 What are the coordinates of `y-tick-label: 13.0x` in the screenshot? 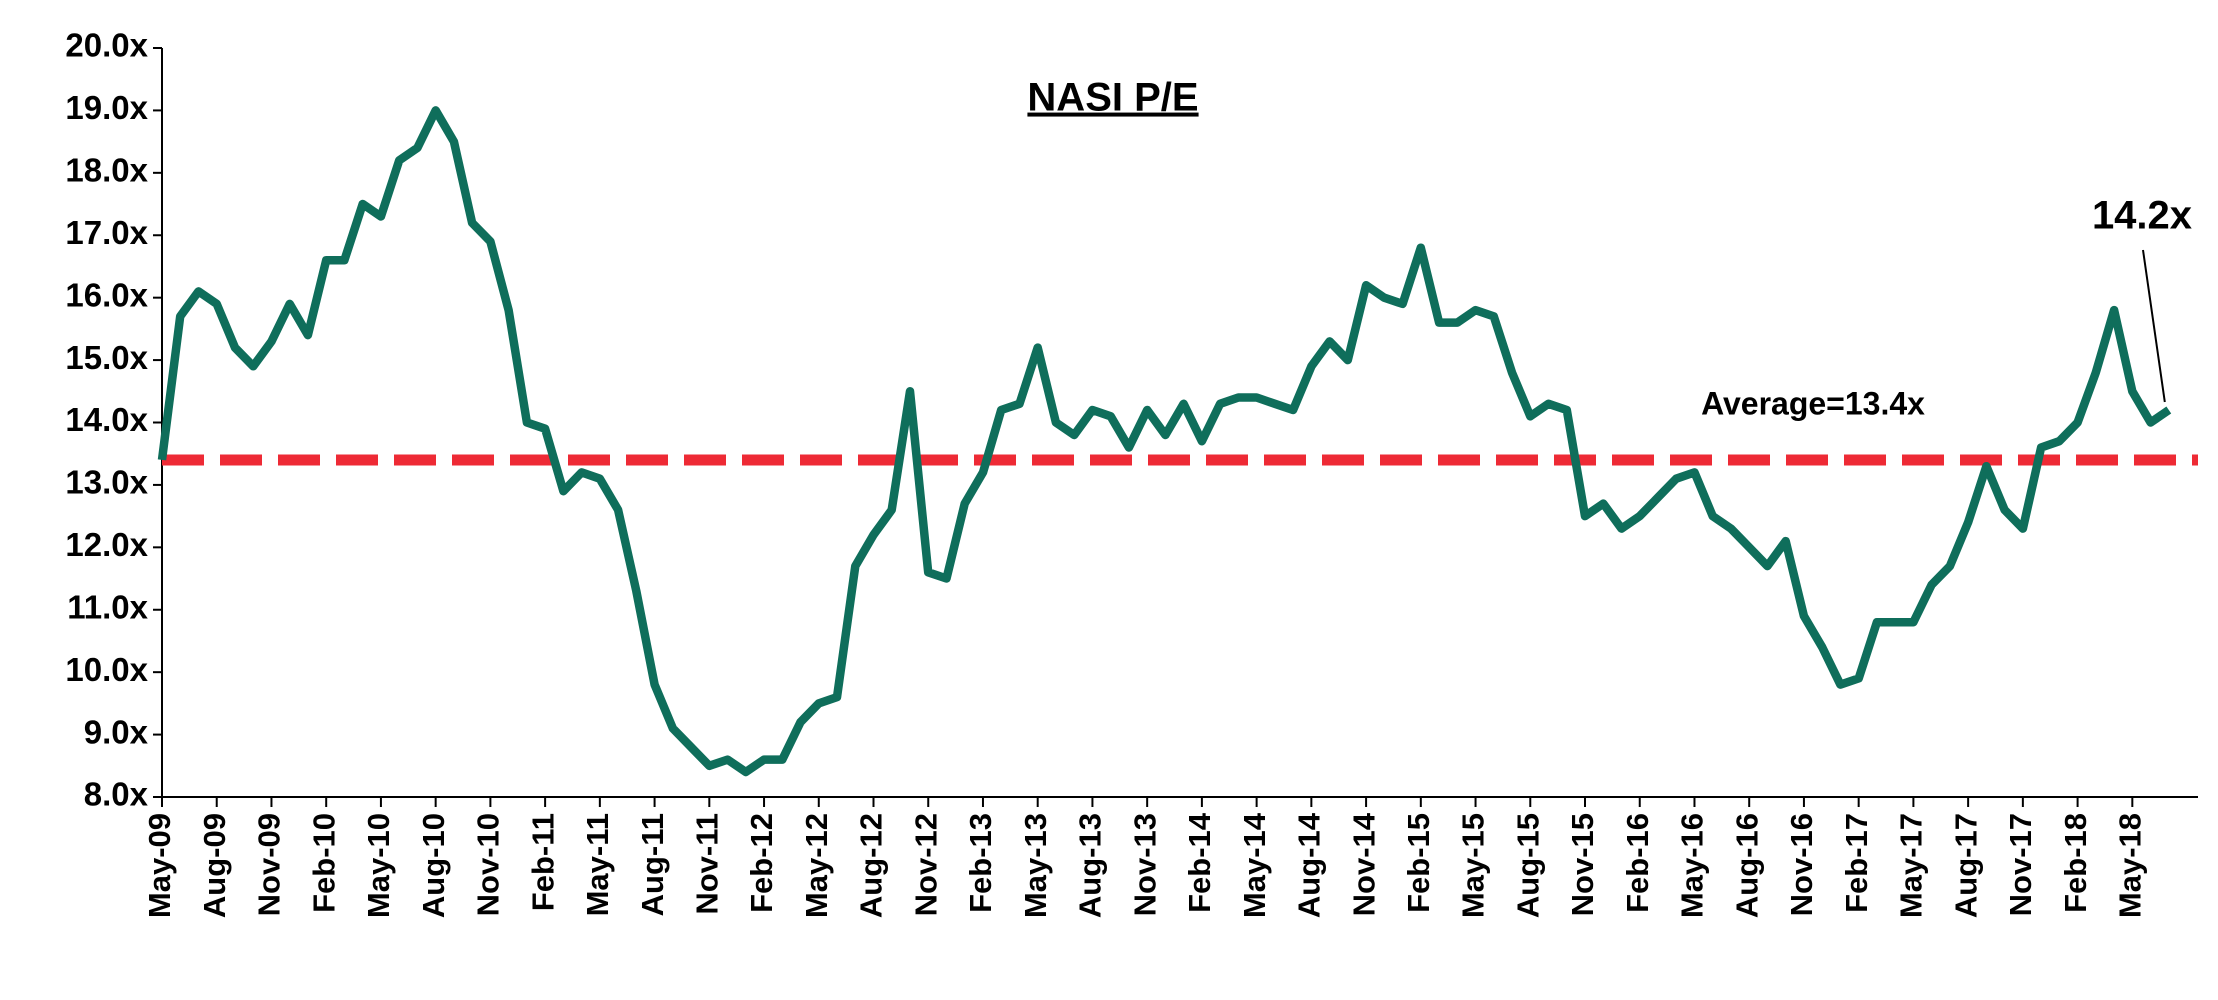 It's located at (106, 482).